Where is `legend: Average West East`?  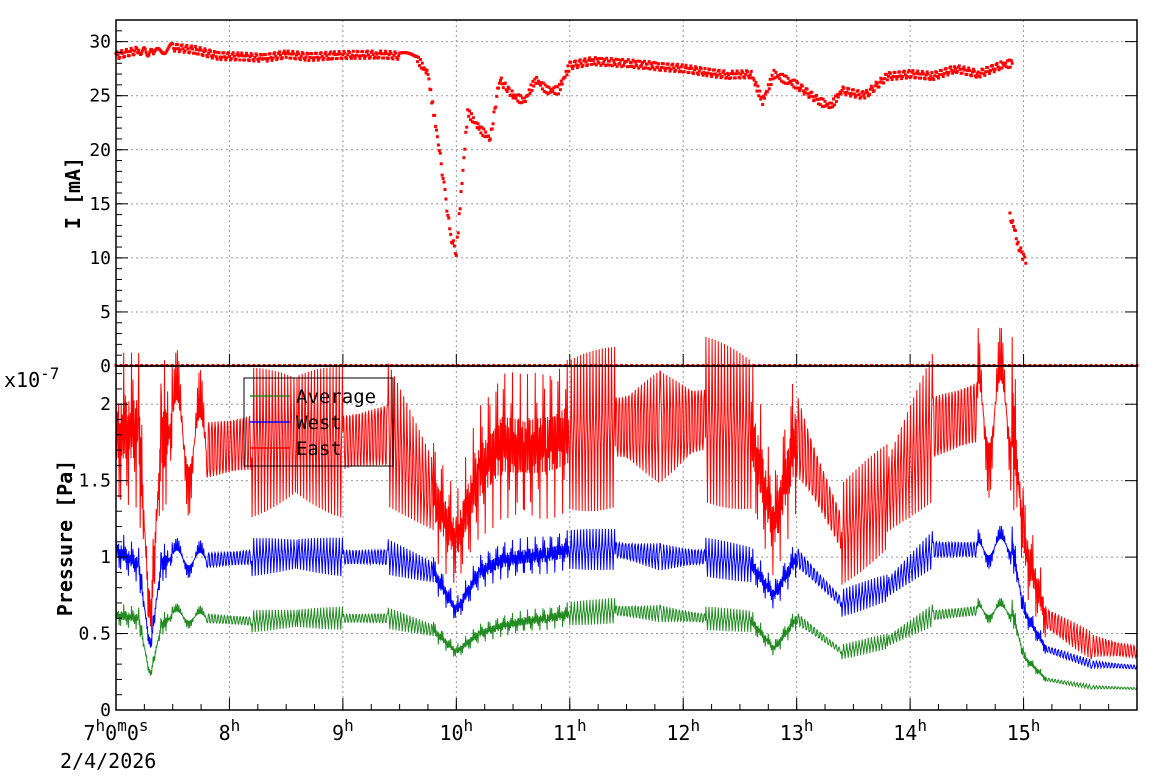
legend: Average West East is located at coordinates (318, 422).